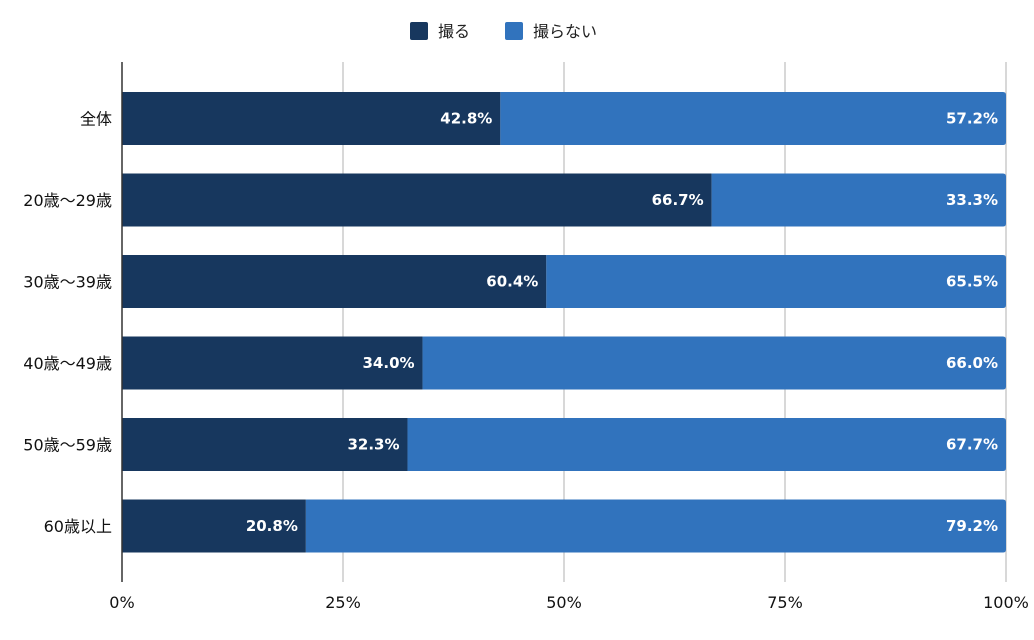 This screenshot has height=640, width=1034. I want to click on x-tick-label: 75%, so click(785, 602).